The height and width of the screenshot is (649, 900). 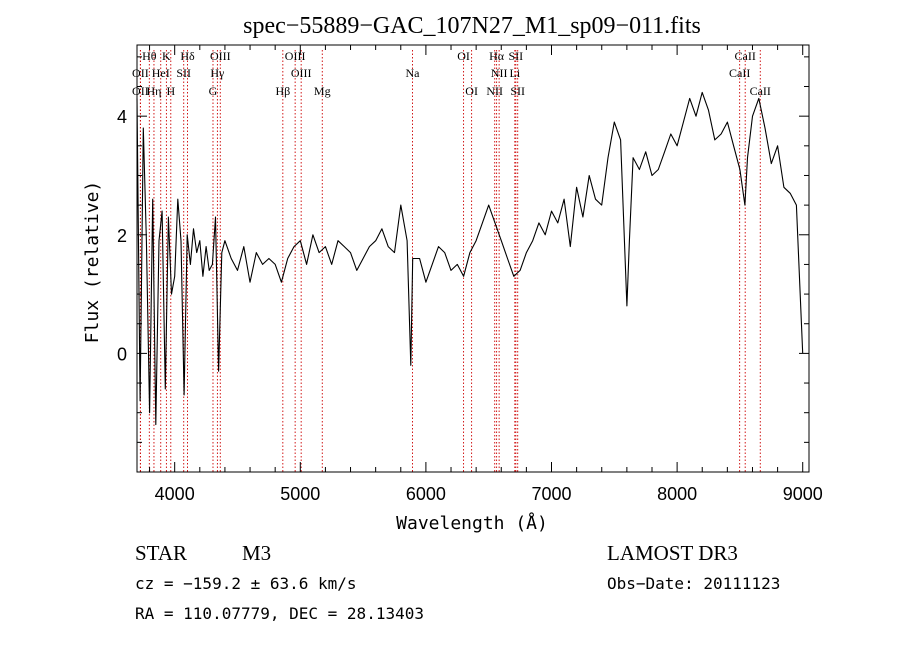 I want to click on y-tick-label: 0, so click(x=122, y=354).